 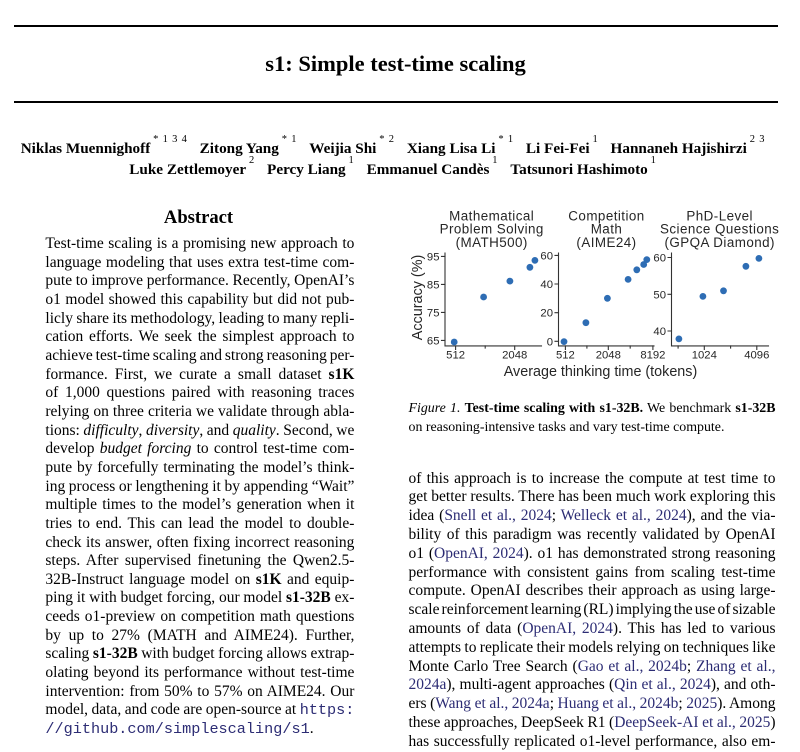 What do you see at coordinates (550, 342) in the screenshot?
I see `svg-text: 0` at bounding box center [550, 342].